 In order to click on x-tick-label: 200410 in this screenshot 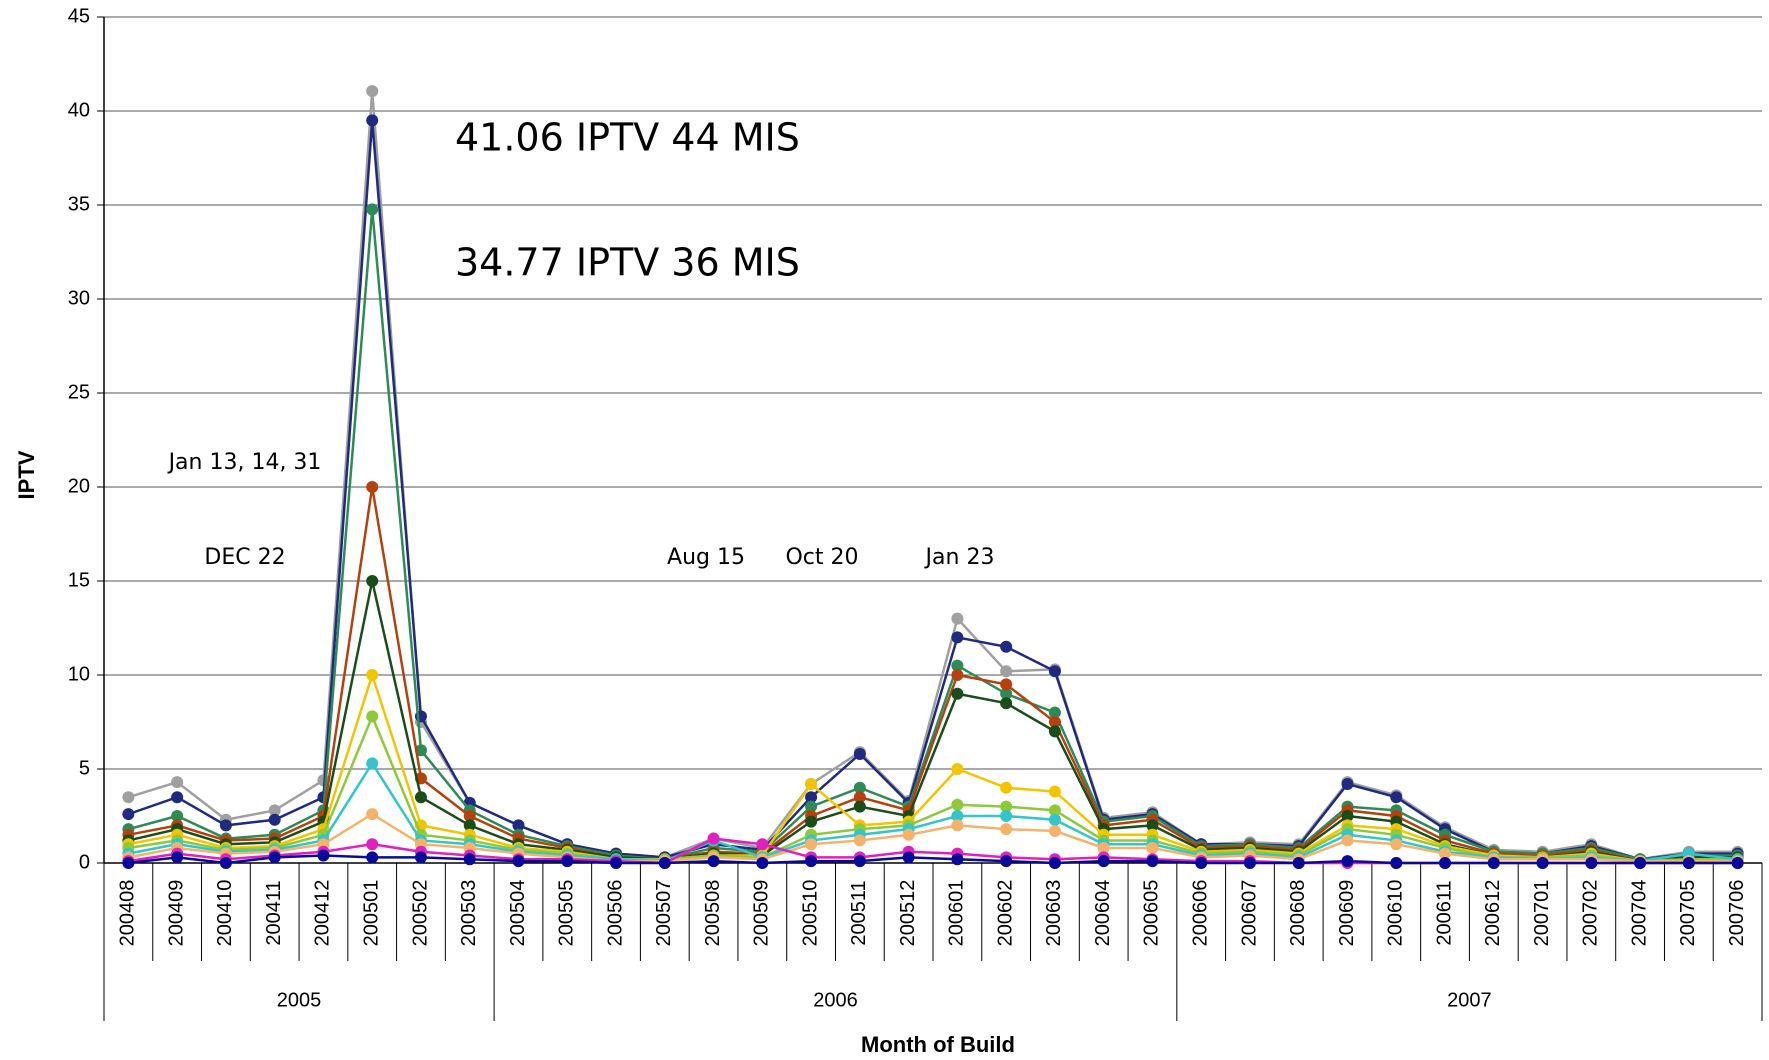, I will do `click(225, 913)`.